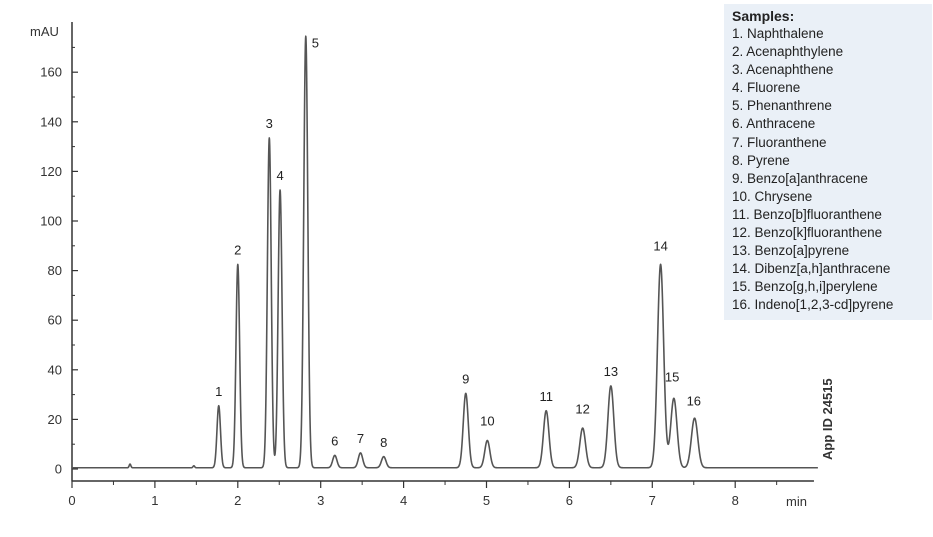 This screenshot has width=933, height=537. Describe the element at coordinates (763, 16) in the screenshot. I see `samples-title: Samples:` at that location.